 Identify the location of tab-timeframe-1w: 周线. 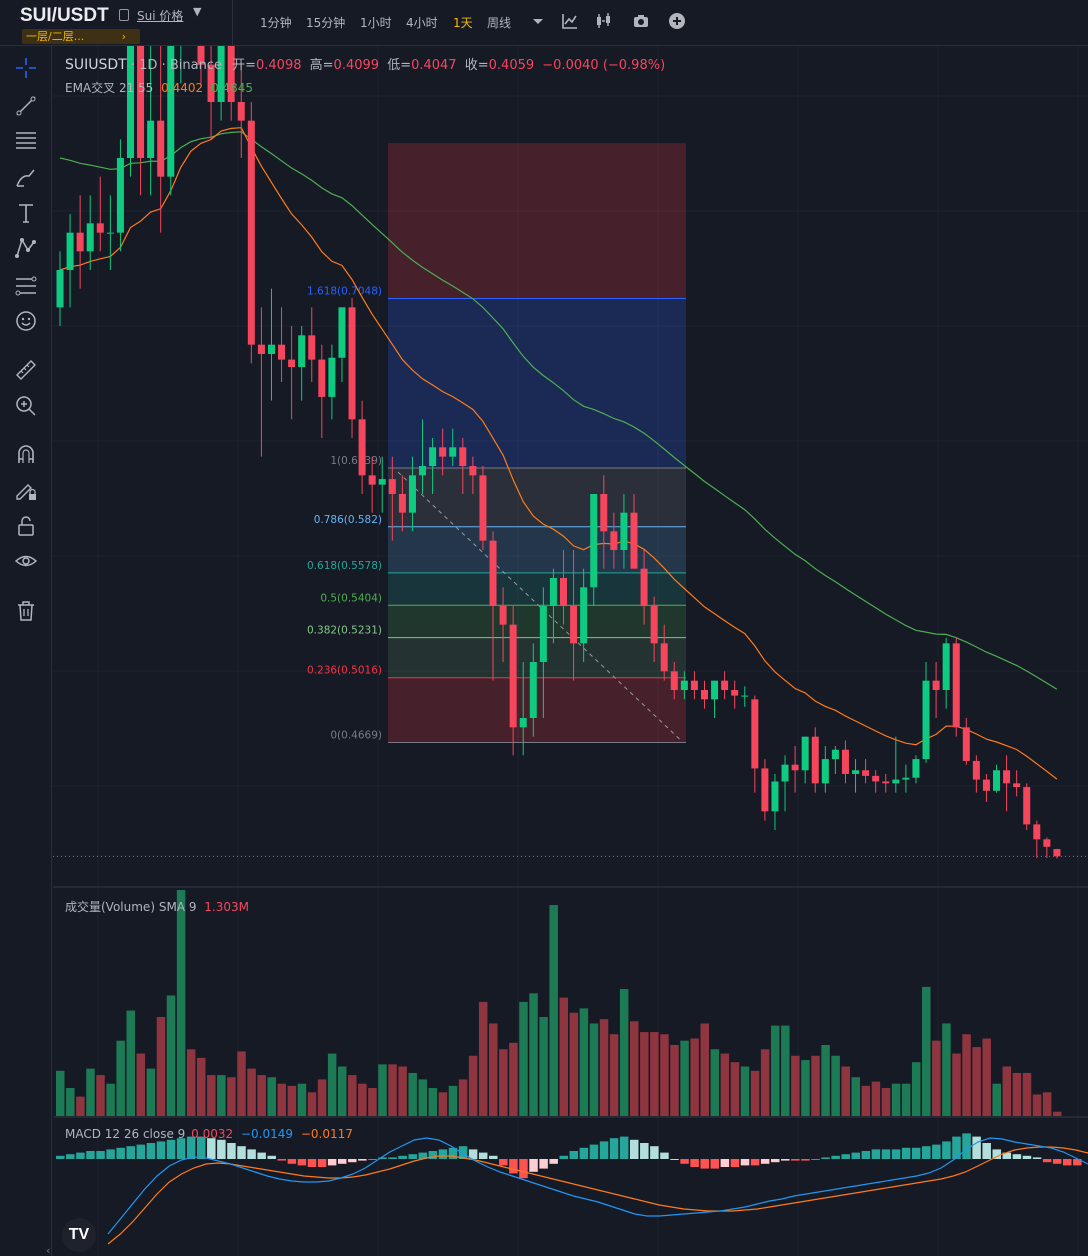
(499, 23).